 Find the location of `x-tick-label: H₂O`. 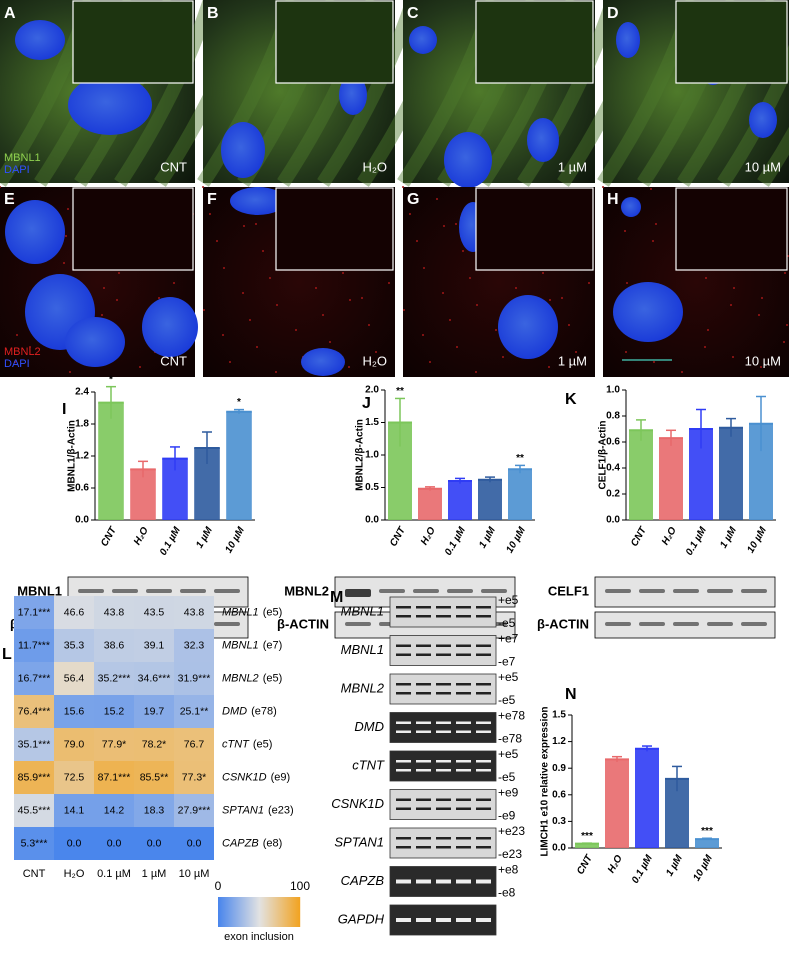

x-tick-label: H₂O is located at coordinates (615, 864).